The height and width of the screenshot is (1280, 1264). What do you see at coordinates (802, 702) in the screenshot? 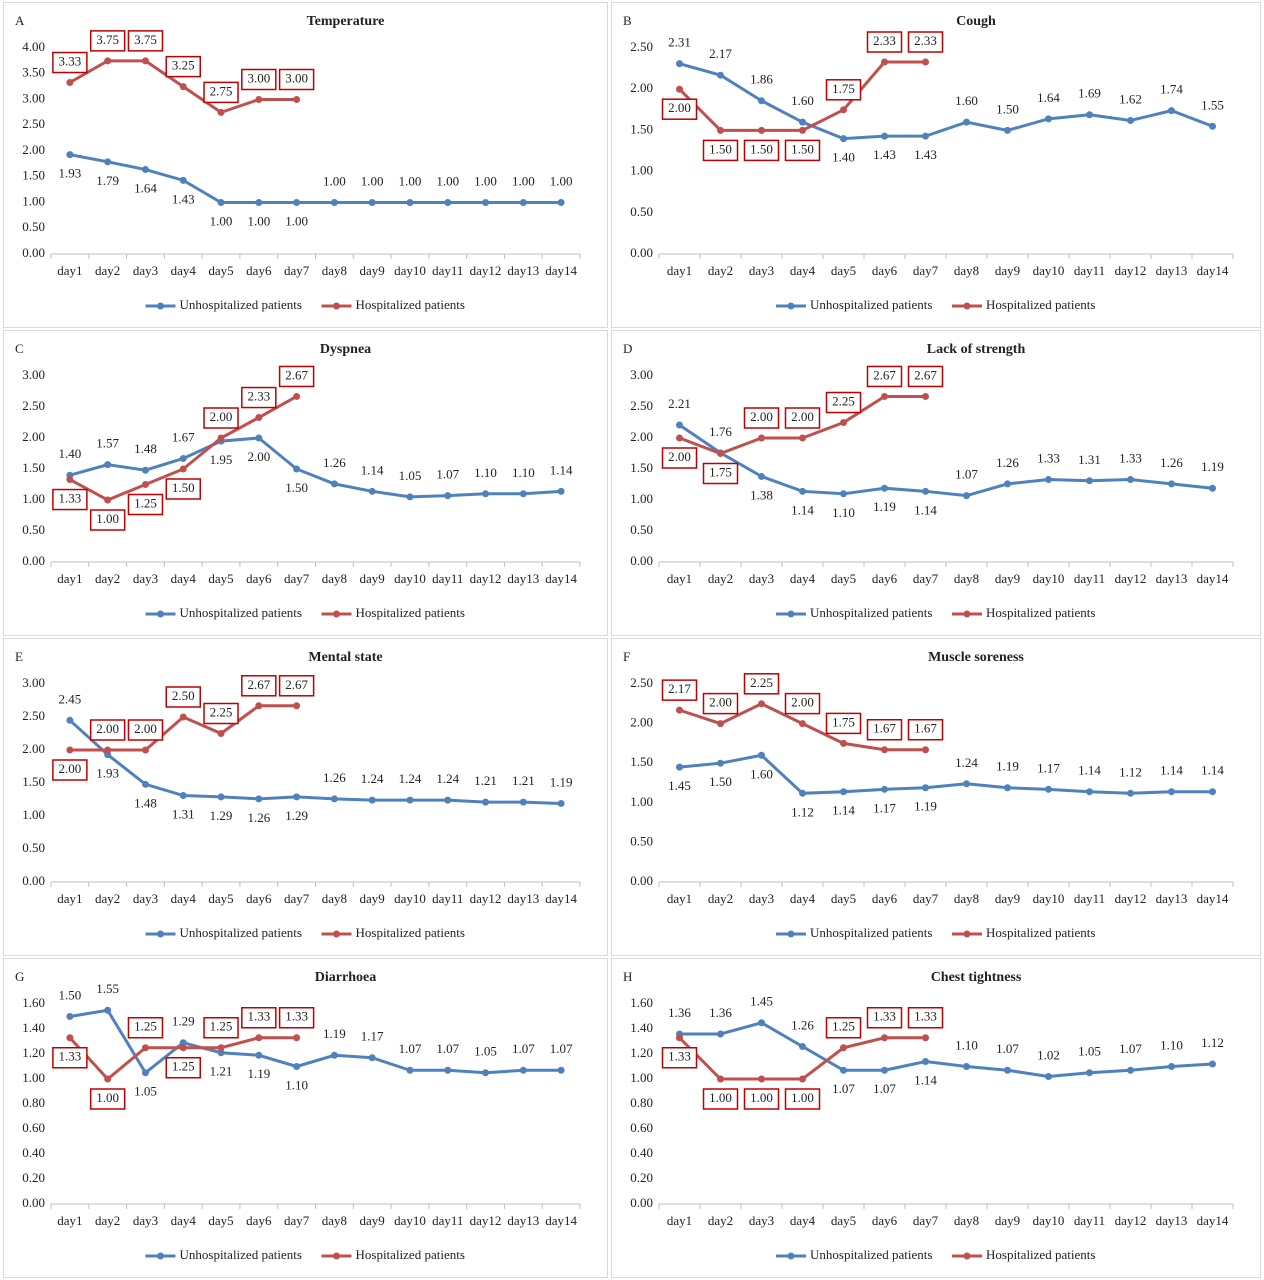
I see `data-label: 2.00` at bounding box center [802, 702].